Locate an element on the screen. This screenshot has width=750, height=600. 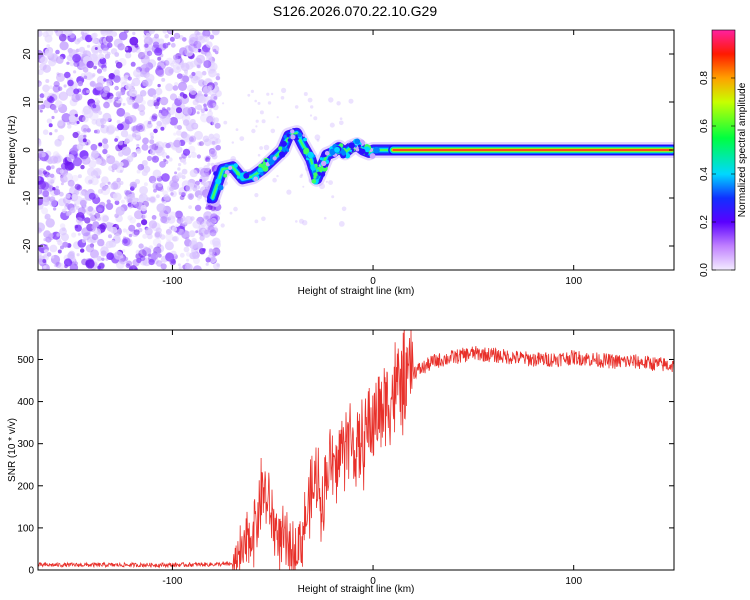
snr-ytick-label: 200 is located at coordinates (25, 486).